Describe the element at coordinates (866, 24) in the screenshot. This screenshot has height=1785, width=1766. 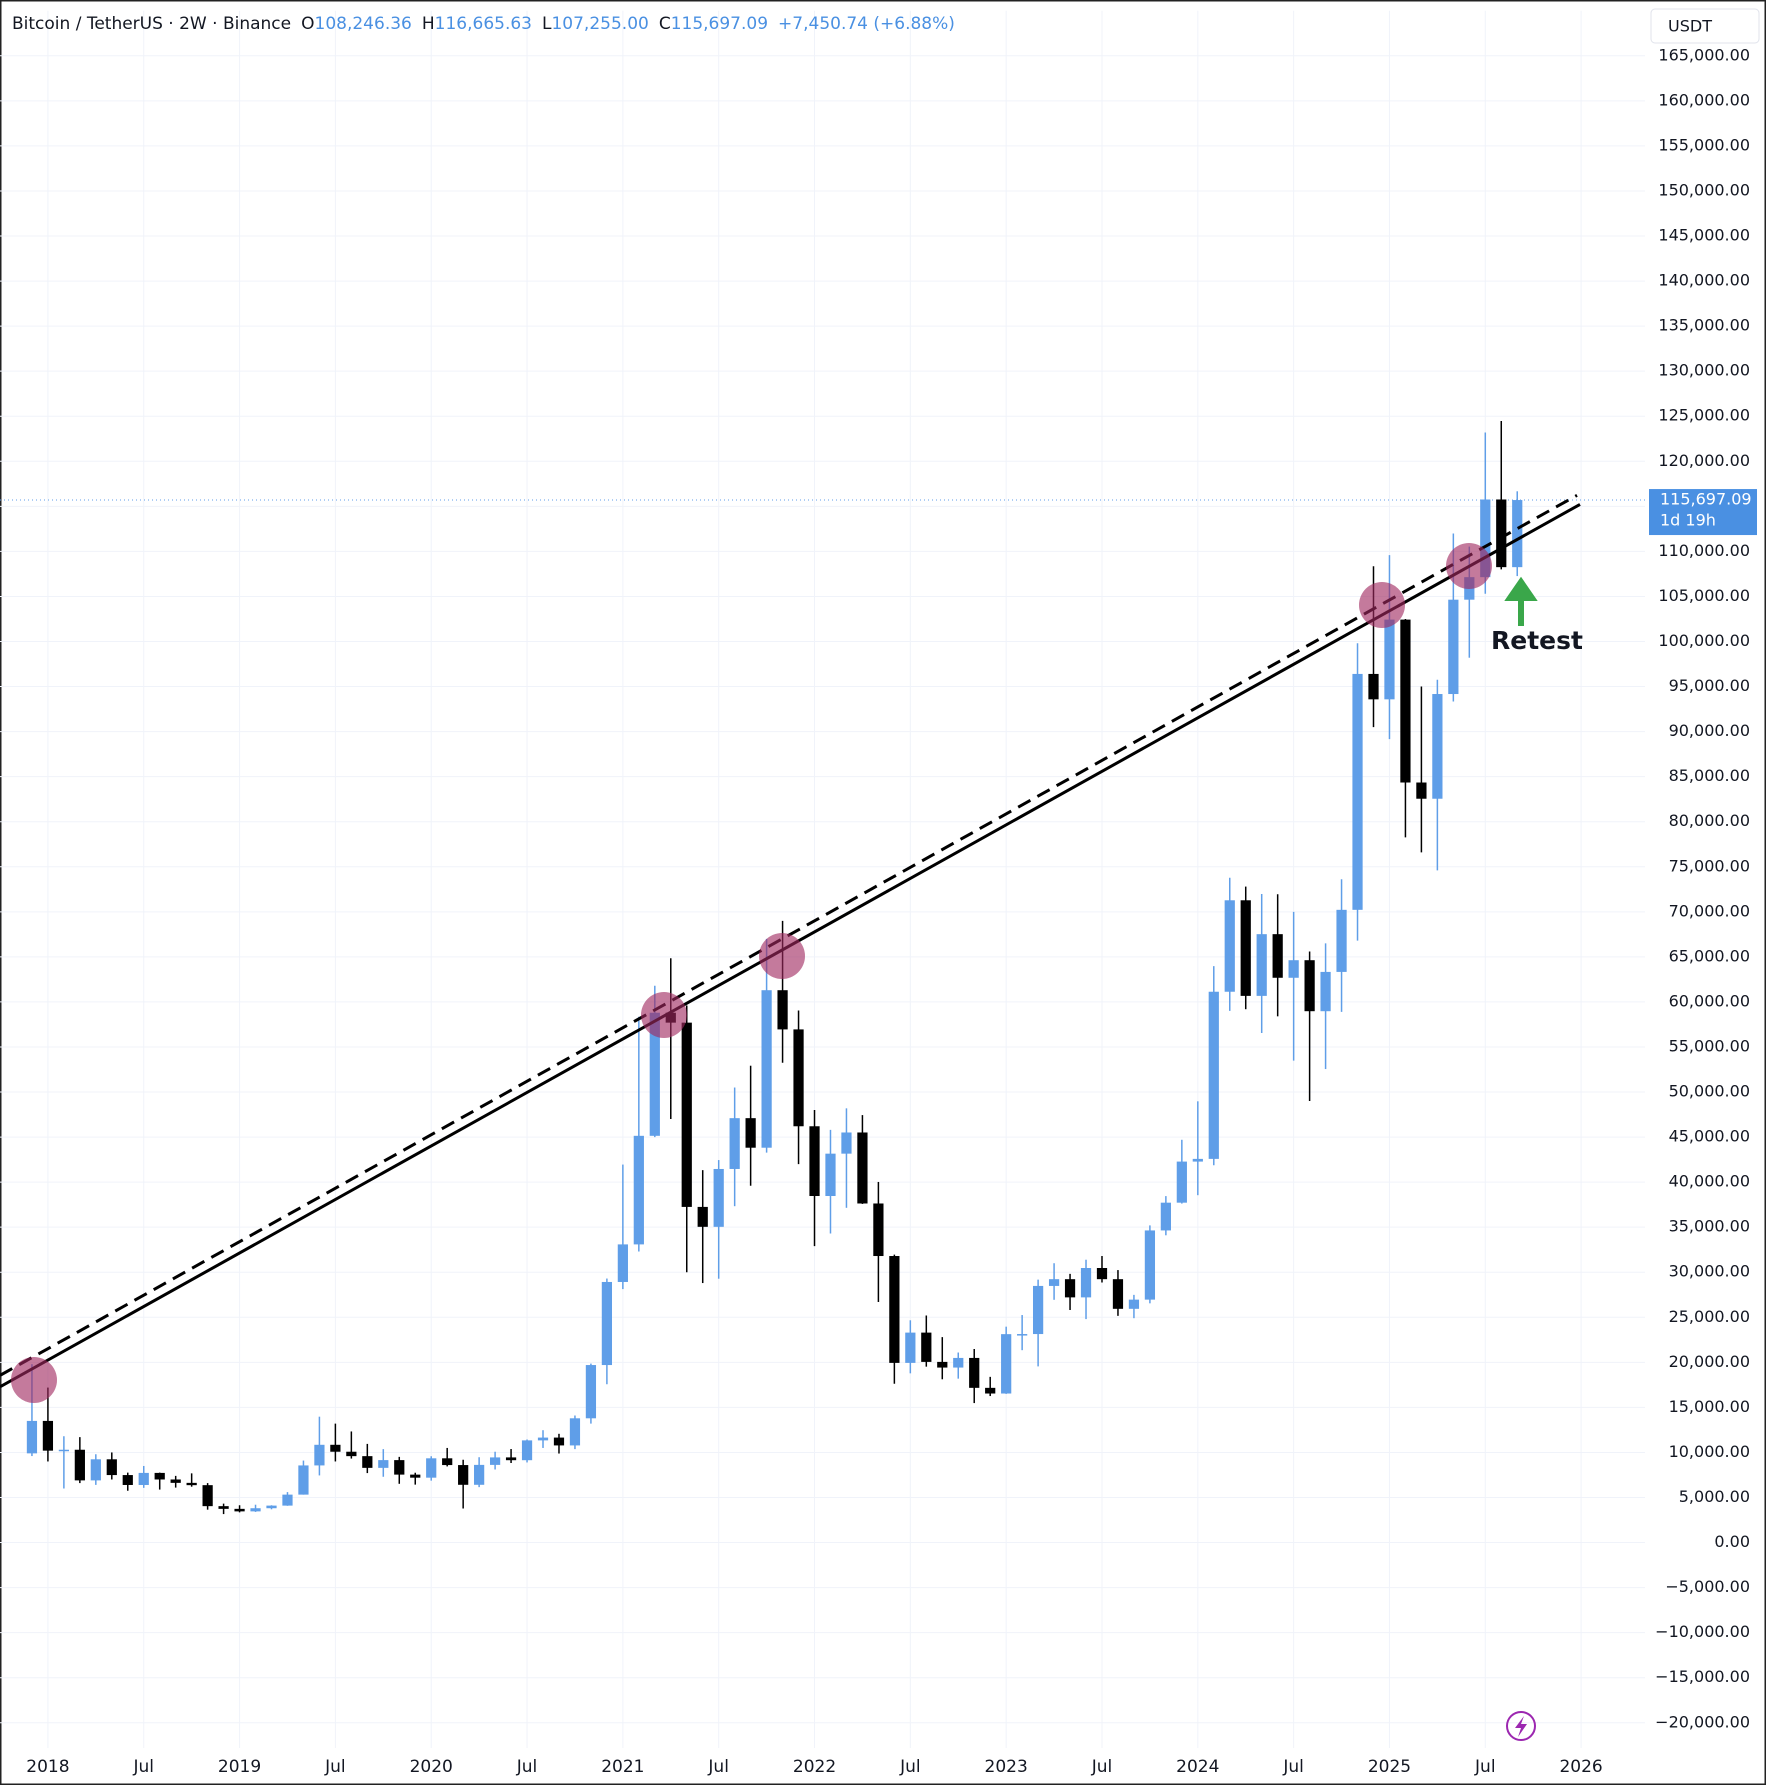
I see `change: +7,450.74 (+6.88%)` at that location.